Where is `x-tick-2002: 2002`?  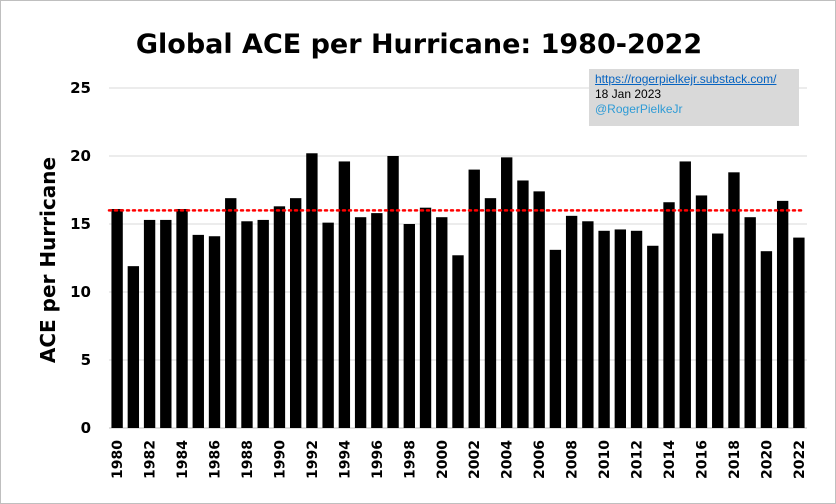 x-tick-2002: 2002 is located at coordinates (475, 459).